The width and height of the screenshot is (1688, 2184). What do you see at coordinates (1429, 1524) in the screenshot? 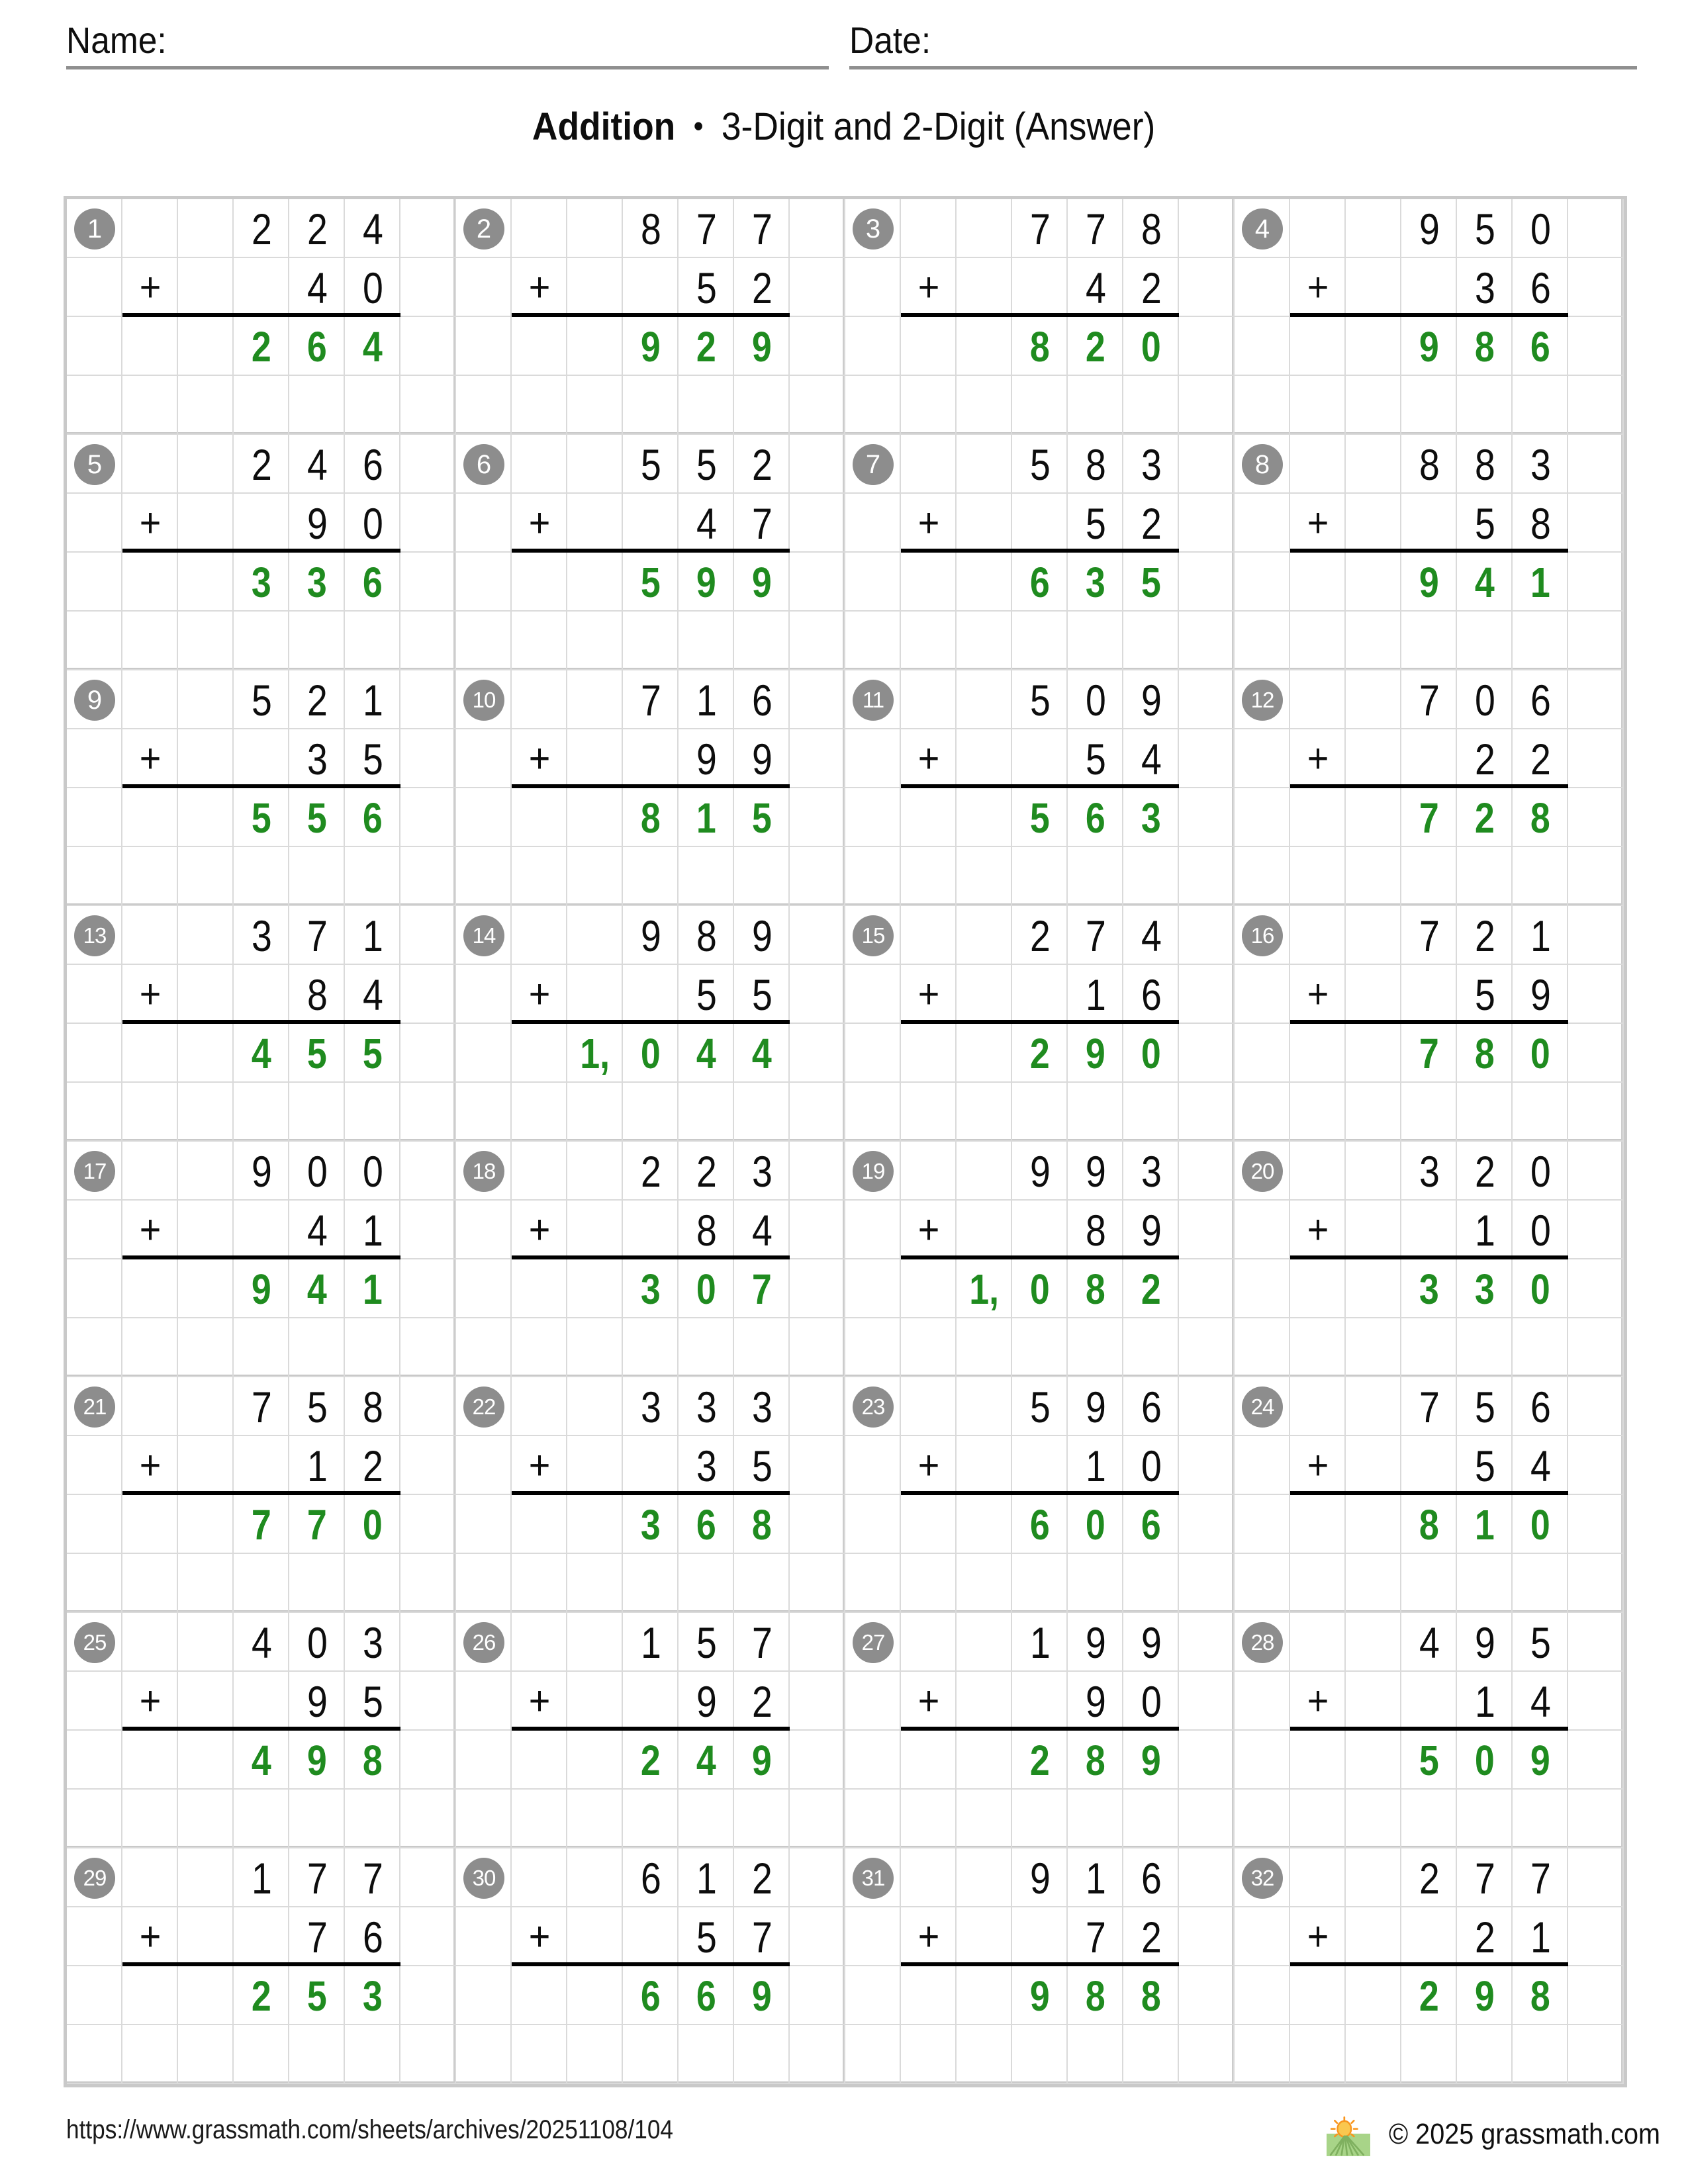
I see `answer-digit: 8` at bounding box center [1429, 1524].